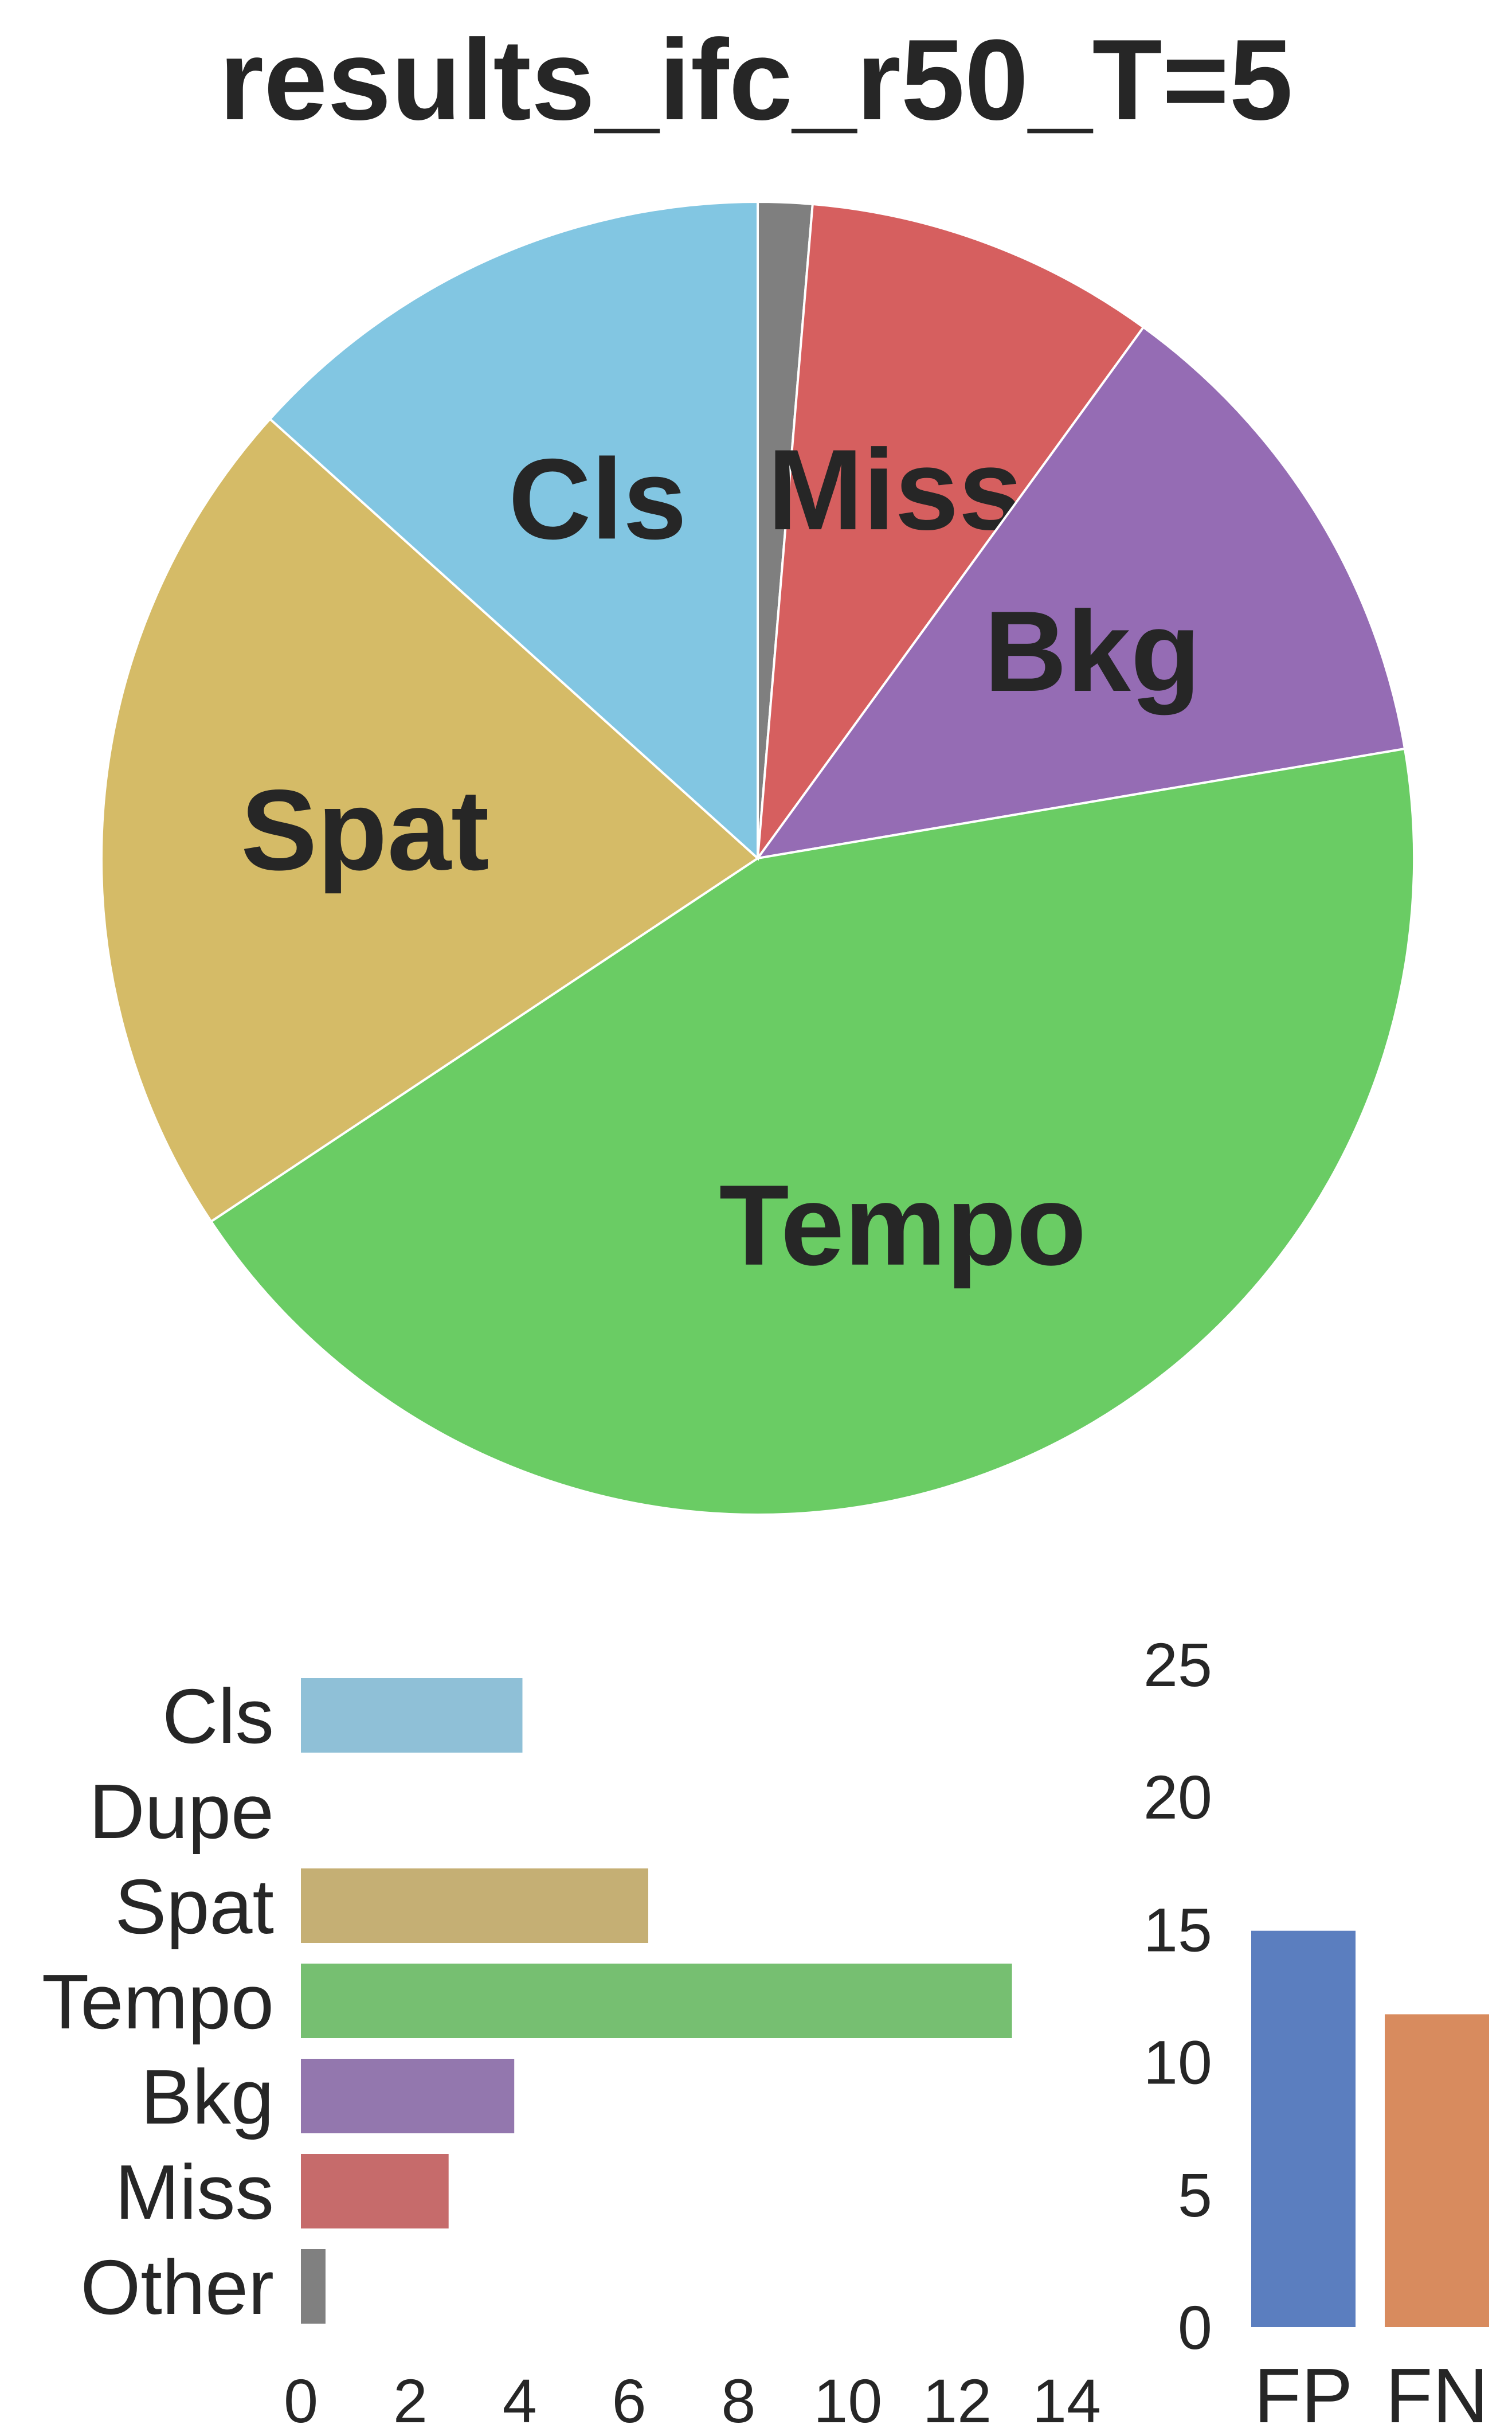 Image resolution: width=1512 pixels, height=2432 pixels. Describe the element at coordinates (1092, 651) in the screenshot. I see `pie-label-bkg: Bkg` at that location.